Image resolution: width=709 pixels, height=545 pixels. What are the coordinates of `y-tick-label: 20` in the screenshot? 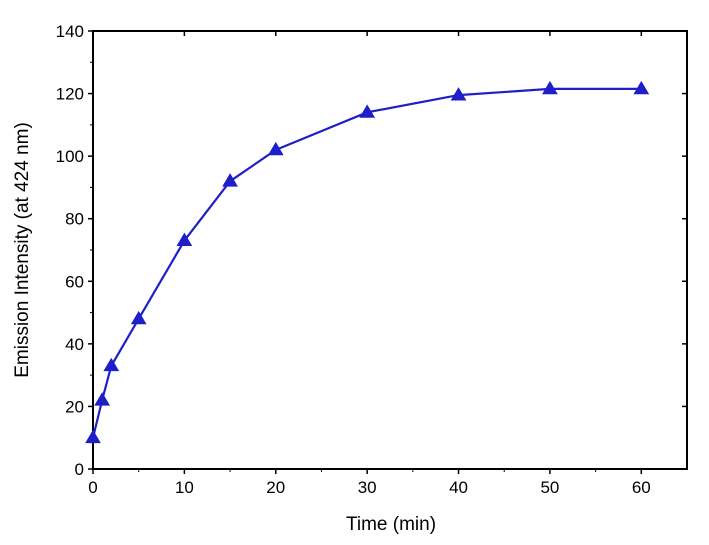 It's located at (74, 406).